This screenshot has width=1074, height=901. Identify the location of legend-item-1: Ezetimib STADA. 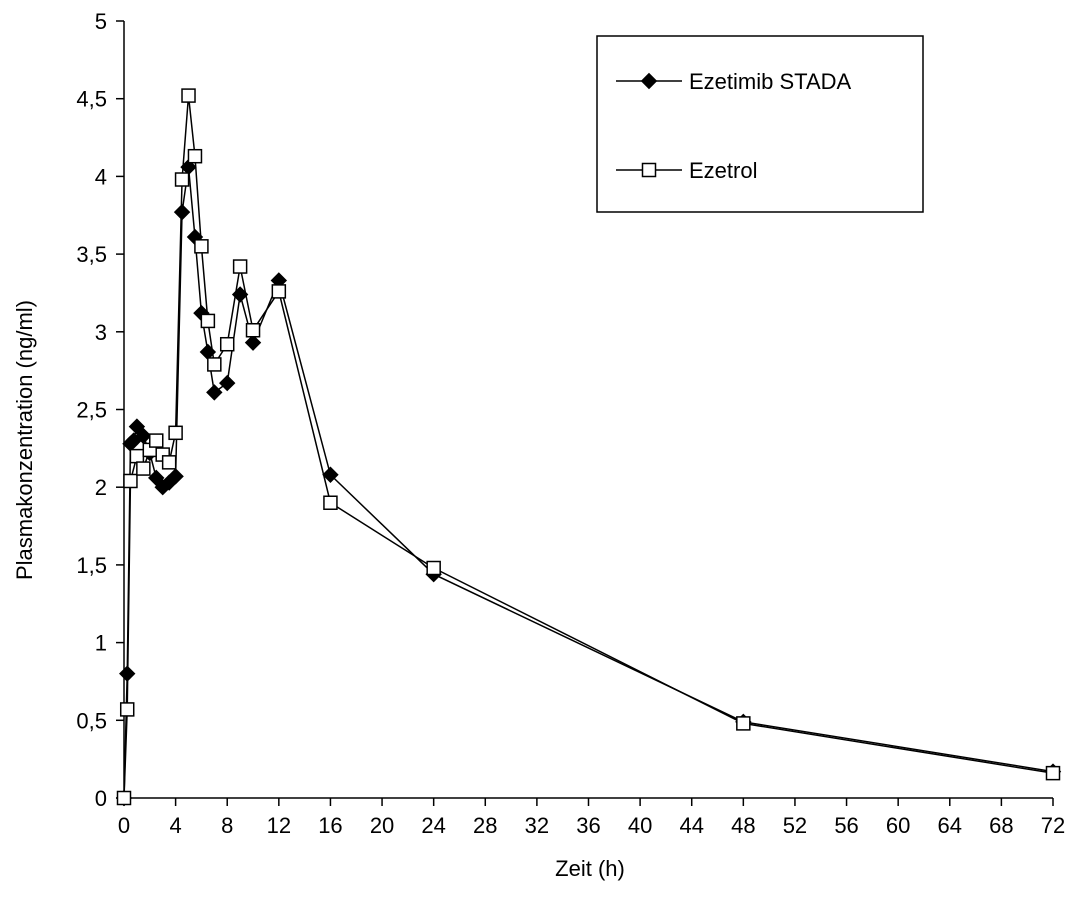
(734, 81).